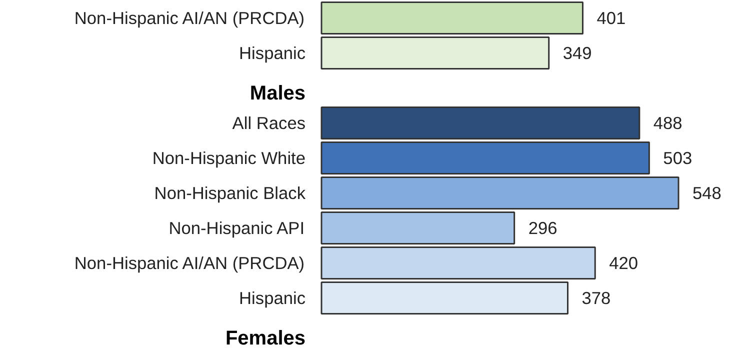  I want to click on data-label: 378, so click(596, 298).